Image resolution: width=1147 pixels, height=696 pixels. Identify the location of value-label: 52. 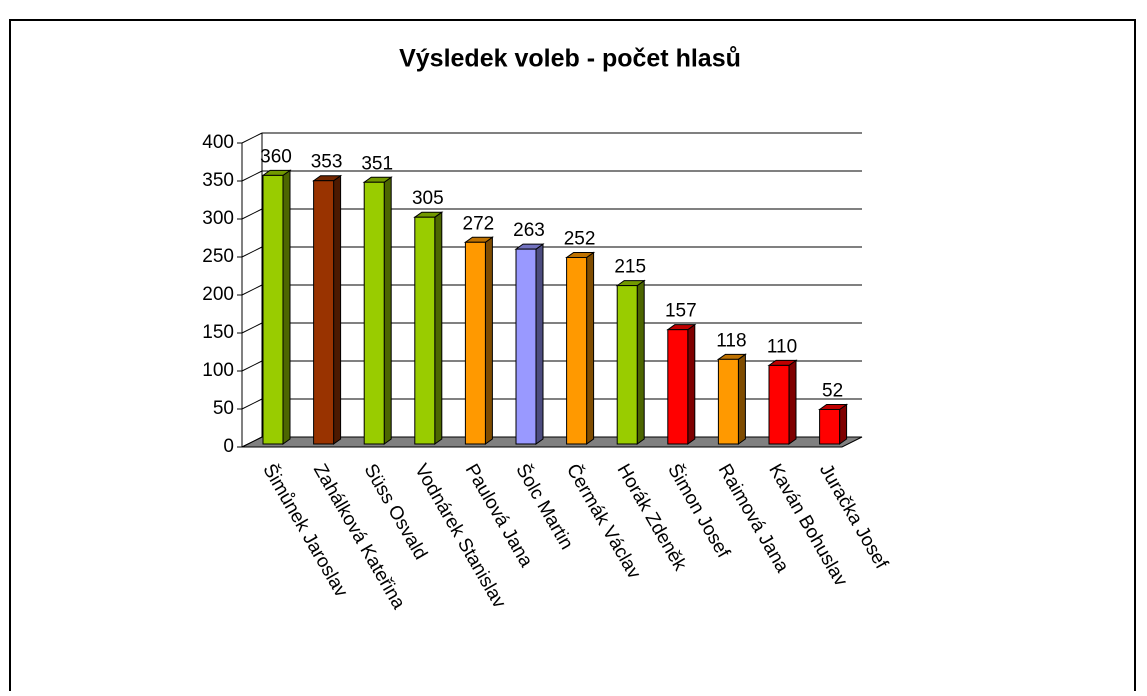
(832, 390).